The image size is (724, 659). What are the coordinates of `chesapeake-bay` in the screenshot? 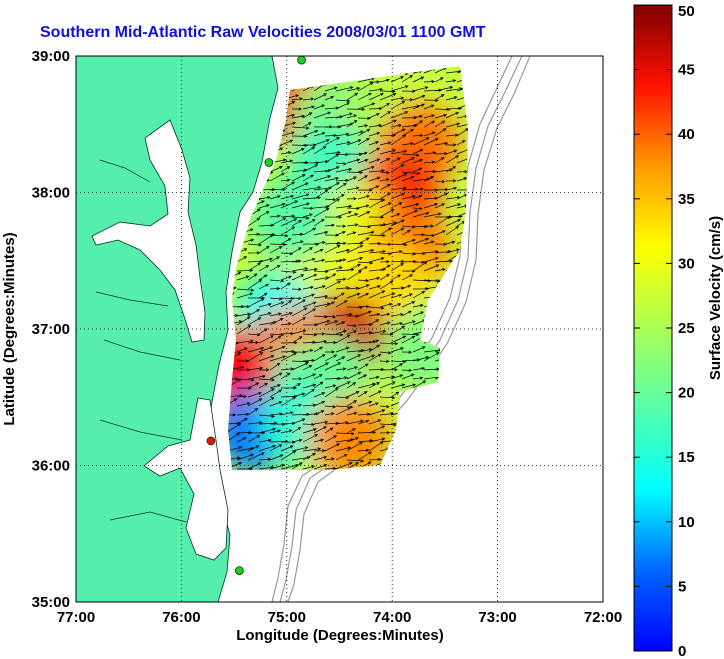 It's located at (148, 231).